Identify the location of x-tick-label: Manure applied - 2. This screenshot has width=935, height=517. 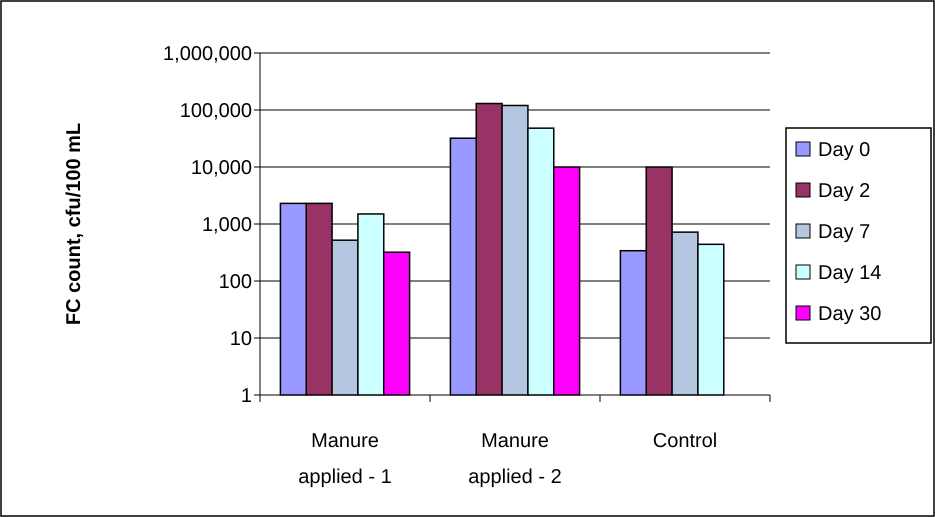
(515, 459).